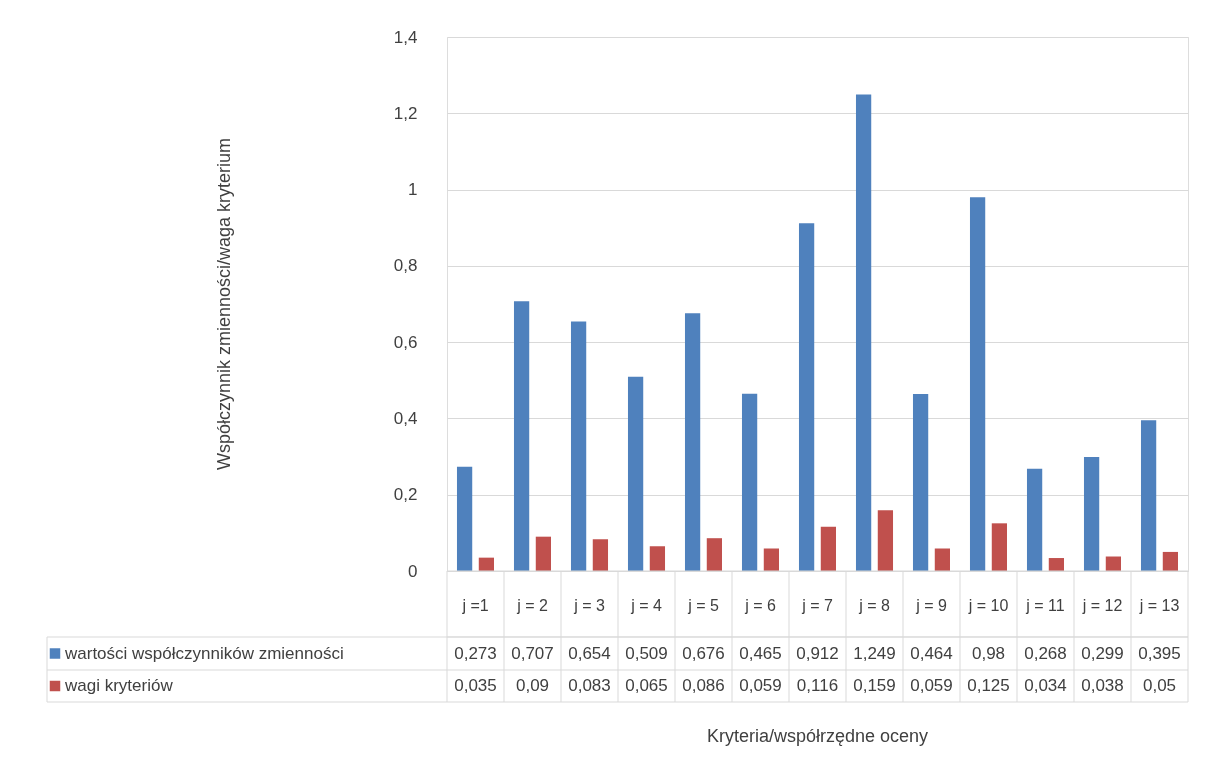 The width and height of the screenshot is (1213, 778). What do you see at coordinates (1102, 685) in the screenshot?
I see `data-label: 0,038` at bounding box center [1102, 685].